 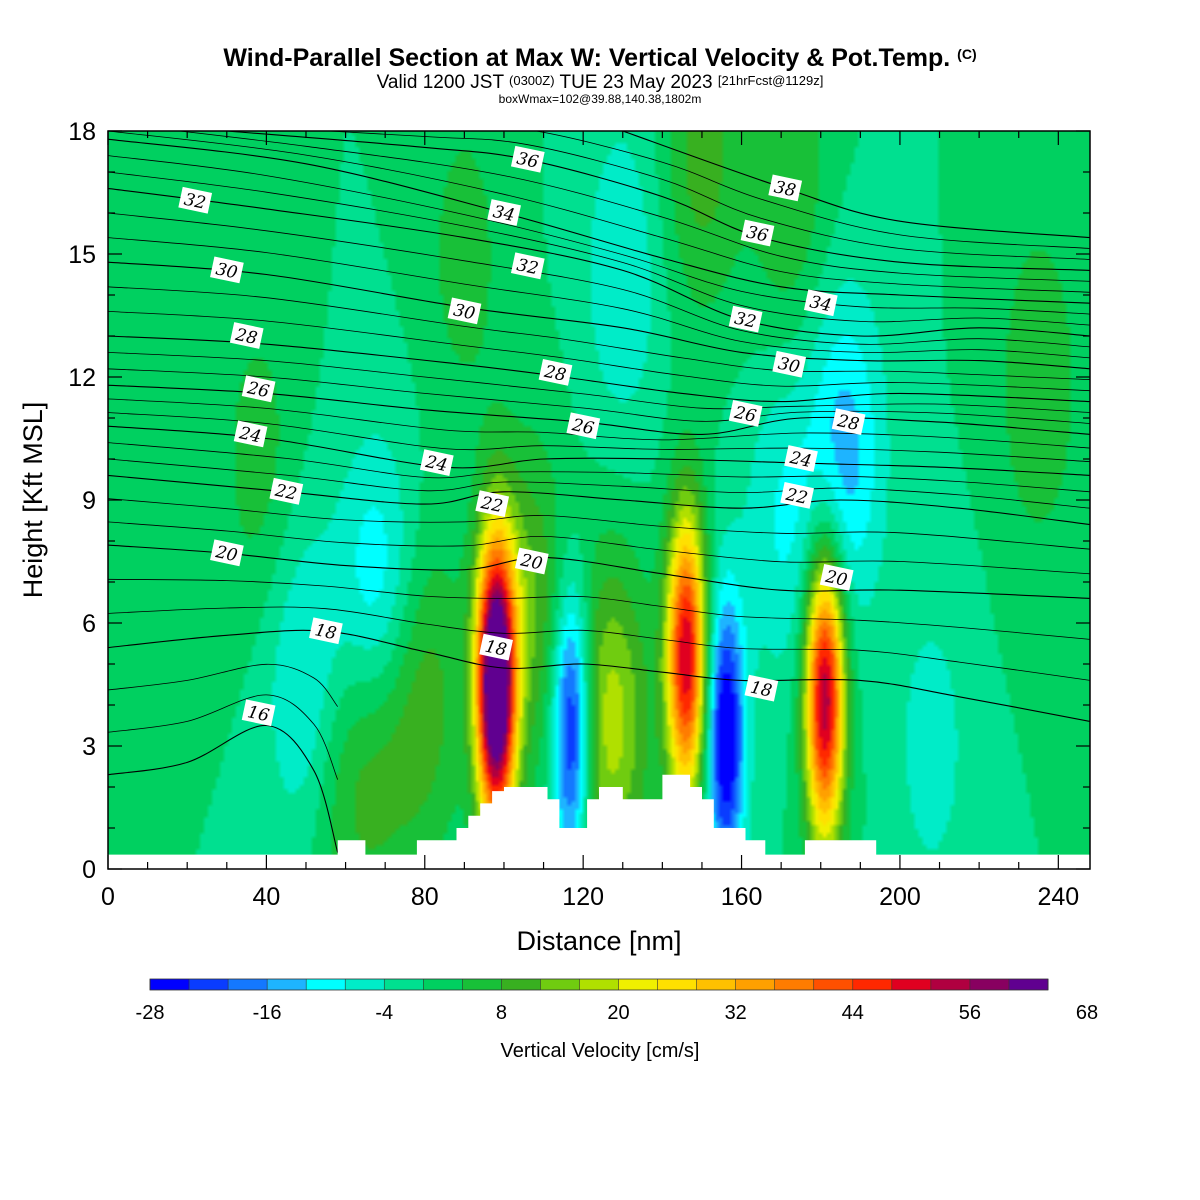 I want to click on colorbar-tick-label: 32, so click(x=736, y=1013).